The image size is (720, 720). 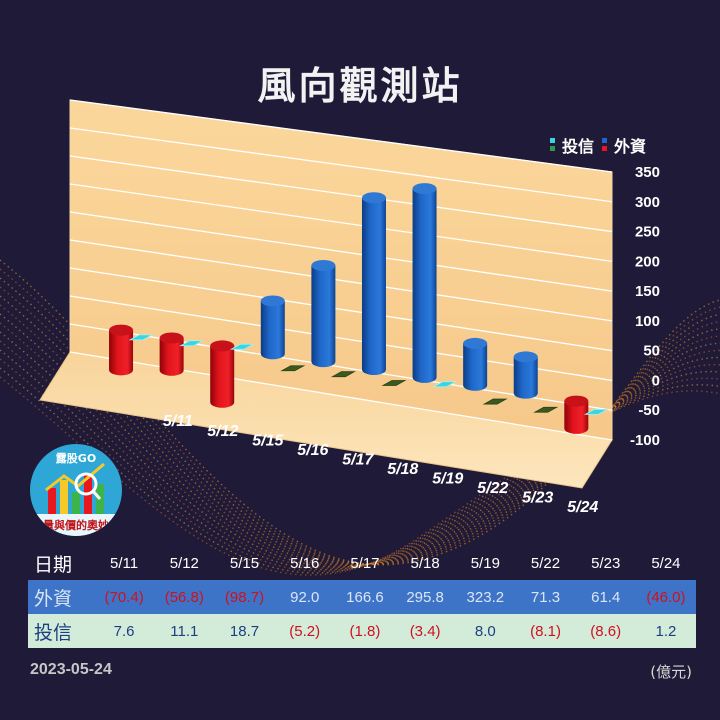 What do you see at coordinates (184, 563) in the screenshot?
I see `date-cell: 5/12` at bounding box center [184, 563].